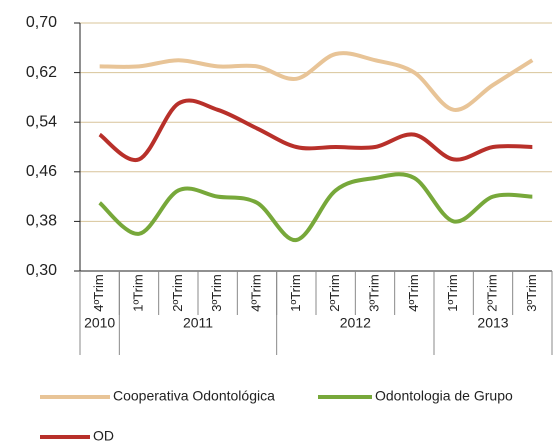 The image size is (554, 447). I want to click on legend-label: Odontologia de Grupo, so click(444, 396).